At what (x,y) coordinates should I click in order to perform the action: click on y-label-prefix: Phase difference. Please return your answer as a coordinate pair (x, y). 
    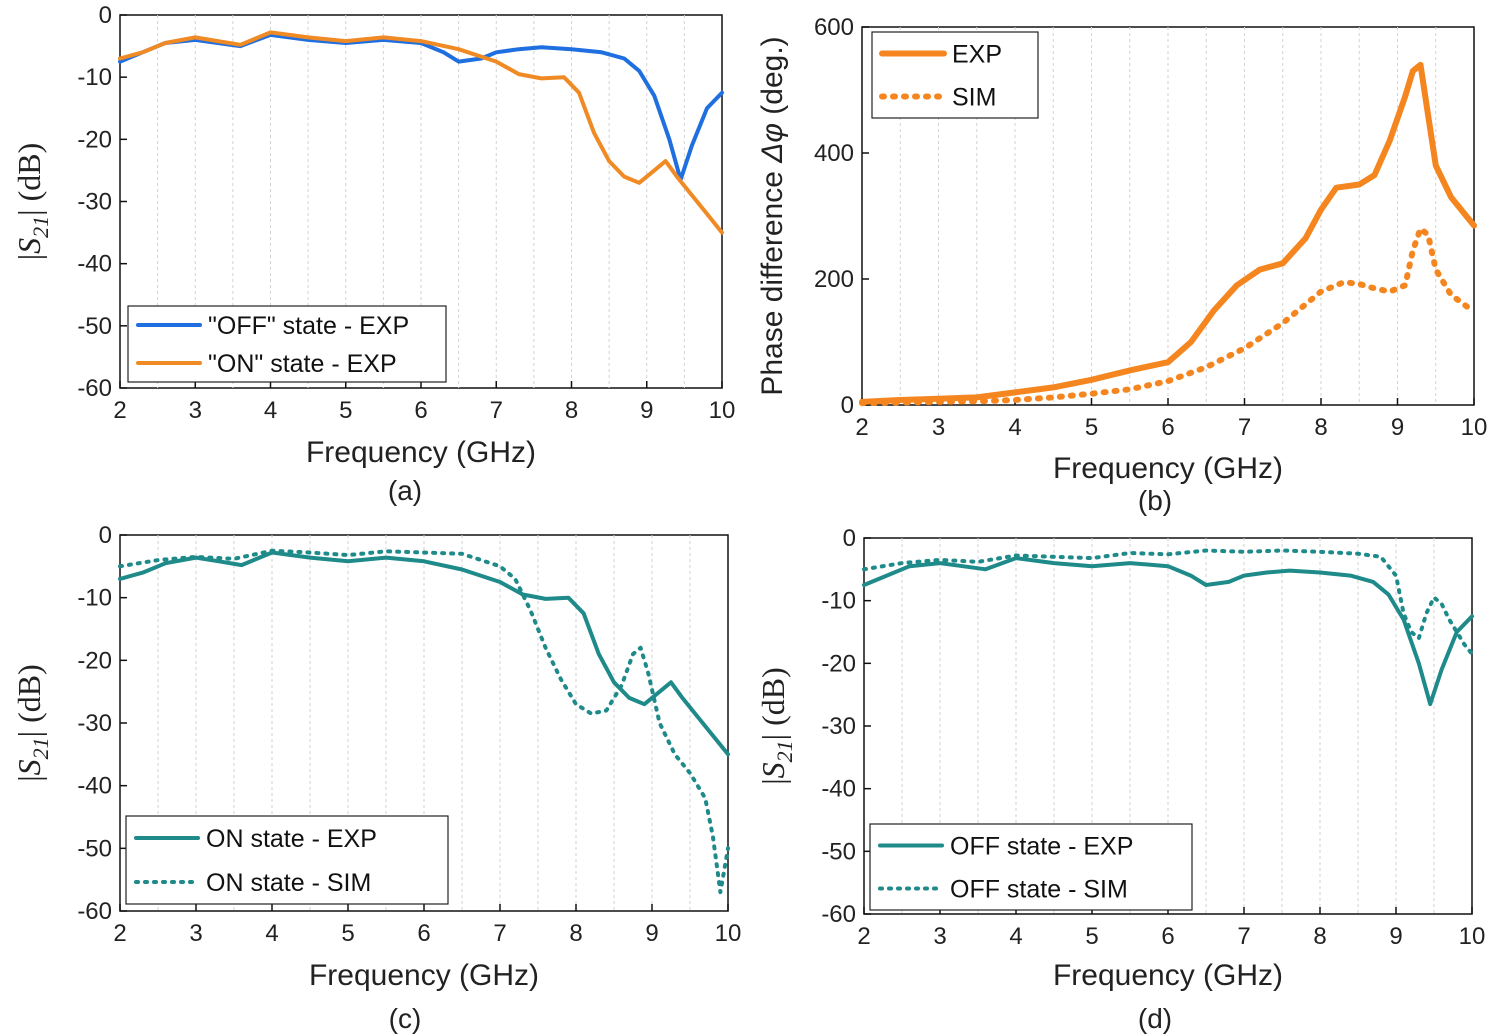
    Looking at the image, I should click on (772, 279).